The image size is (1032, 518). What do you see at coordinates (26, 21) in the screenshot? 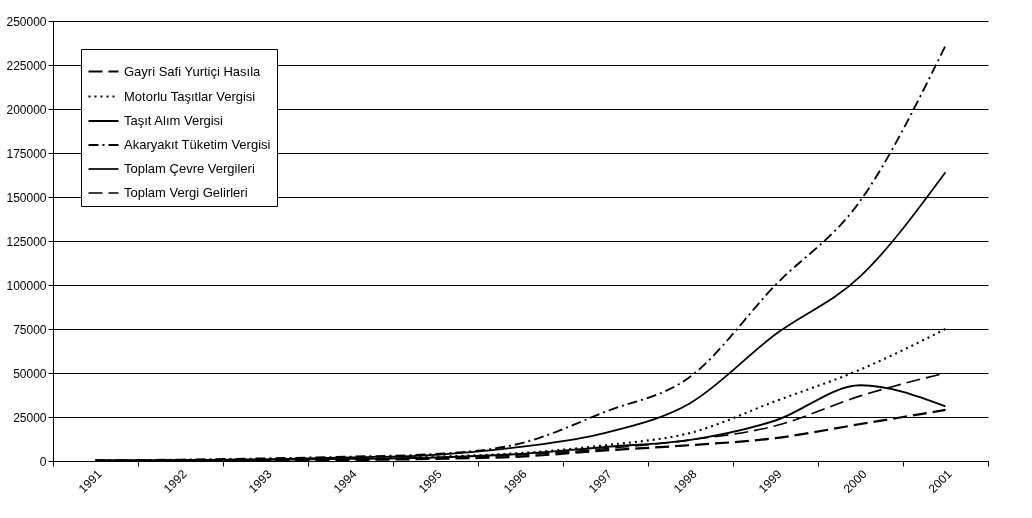
I see `y-tick-label: 250000` at bounding box center [26, 21].